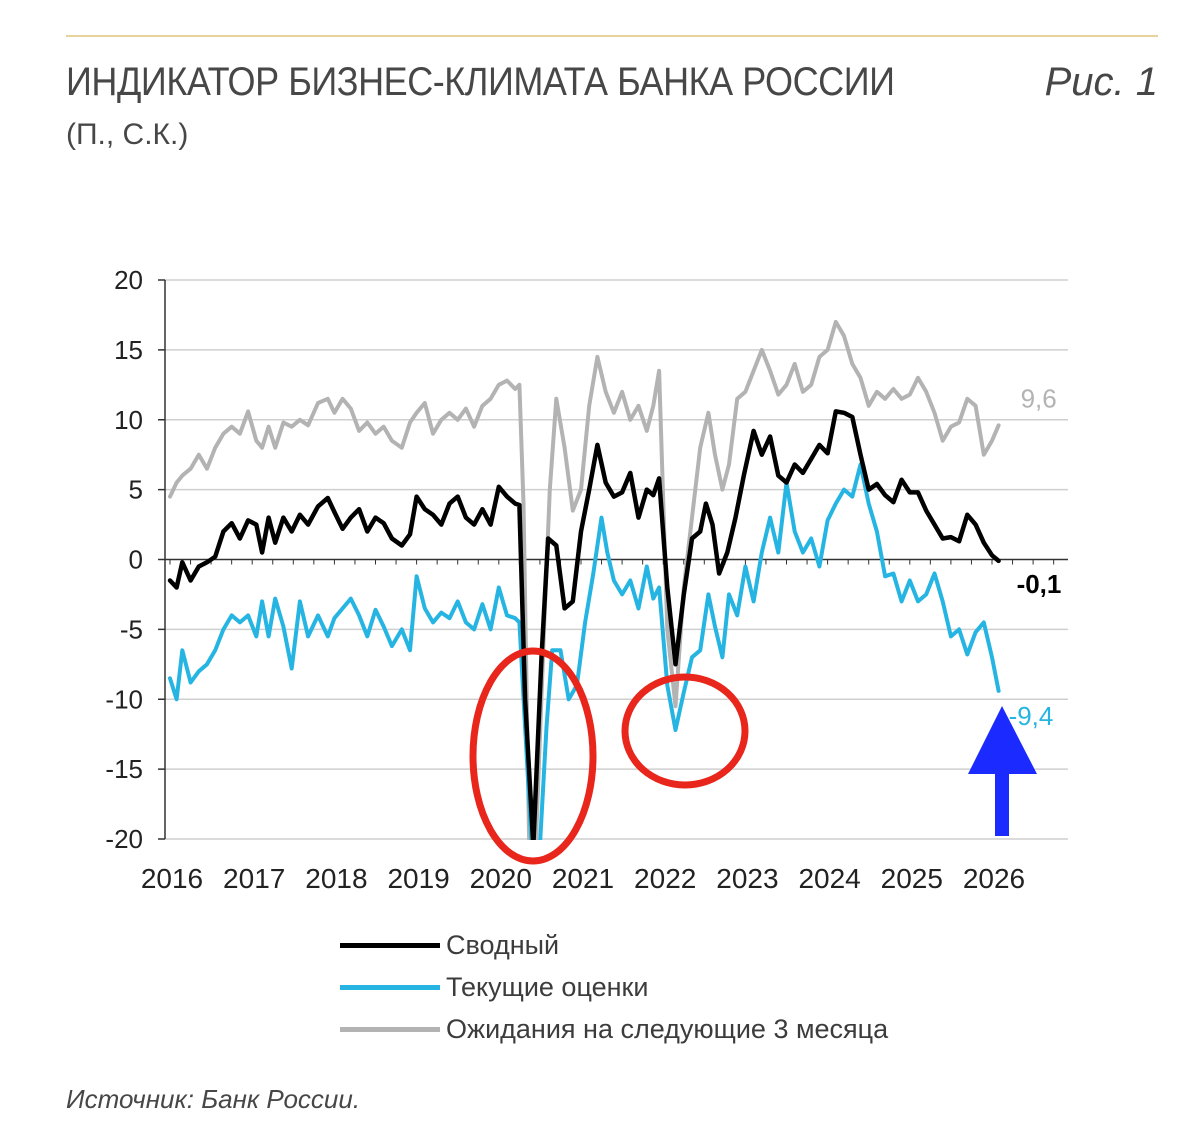 This screenshot has width=1200, height=1144. What do you see at coordinates (390, 945) in the screenshot?
I see `legend-swatch-composite` at bounding box center [390, 945].